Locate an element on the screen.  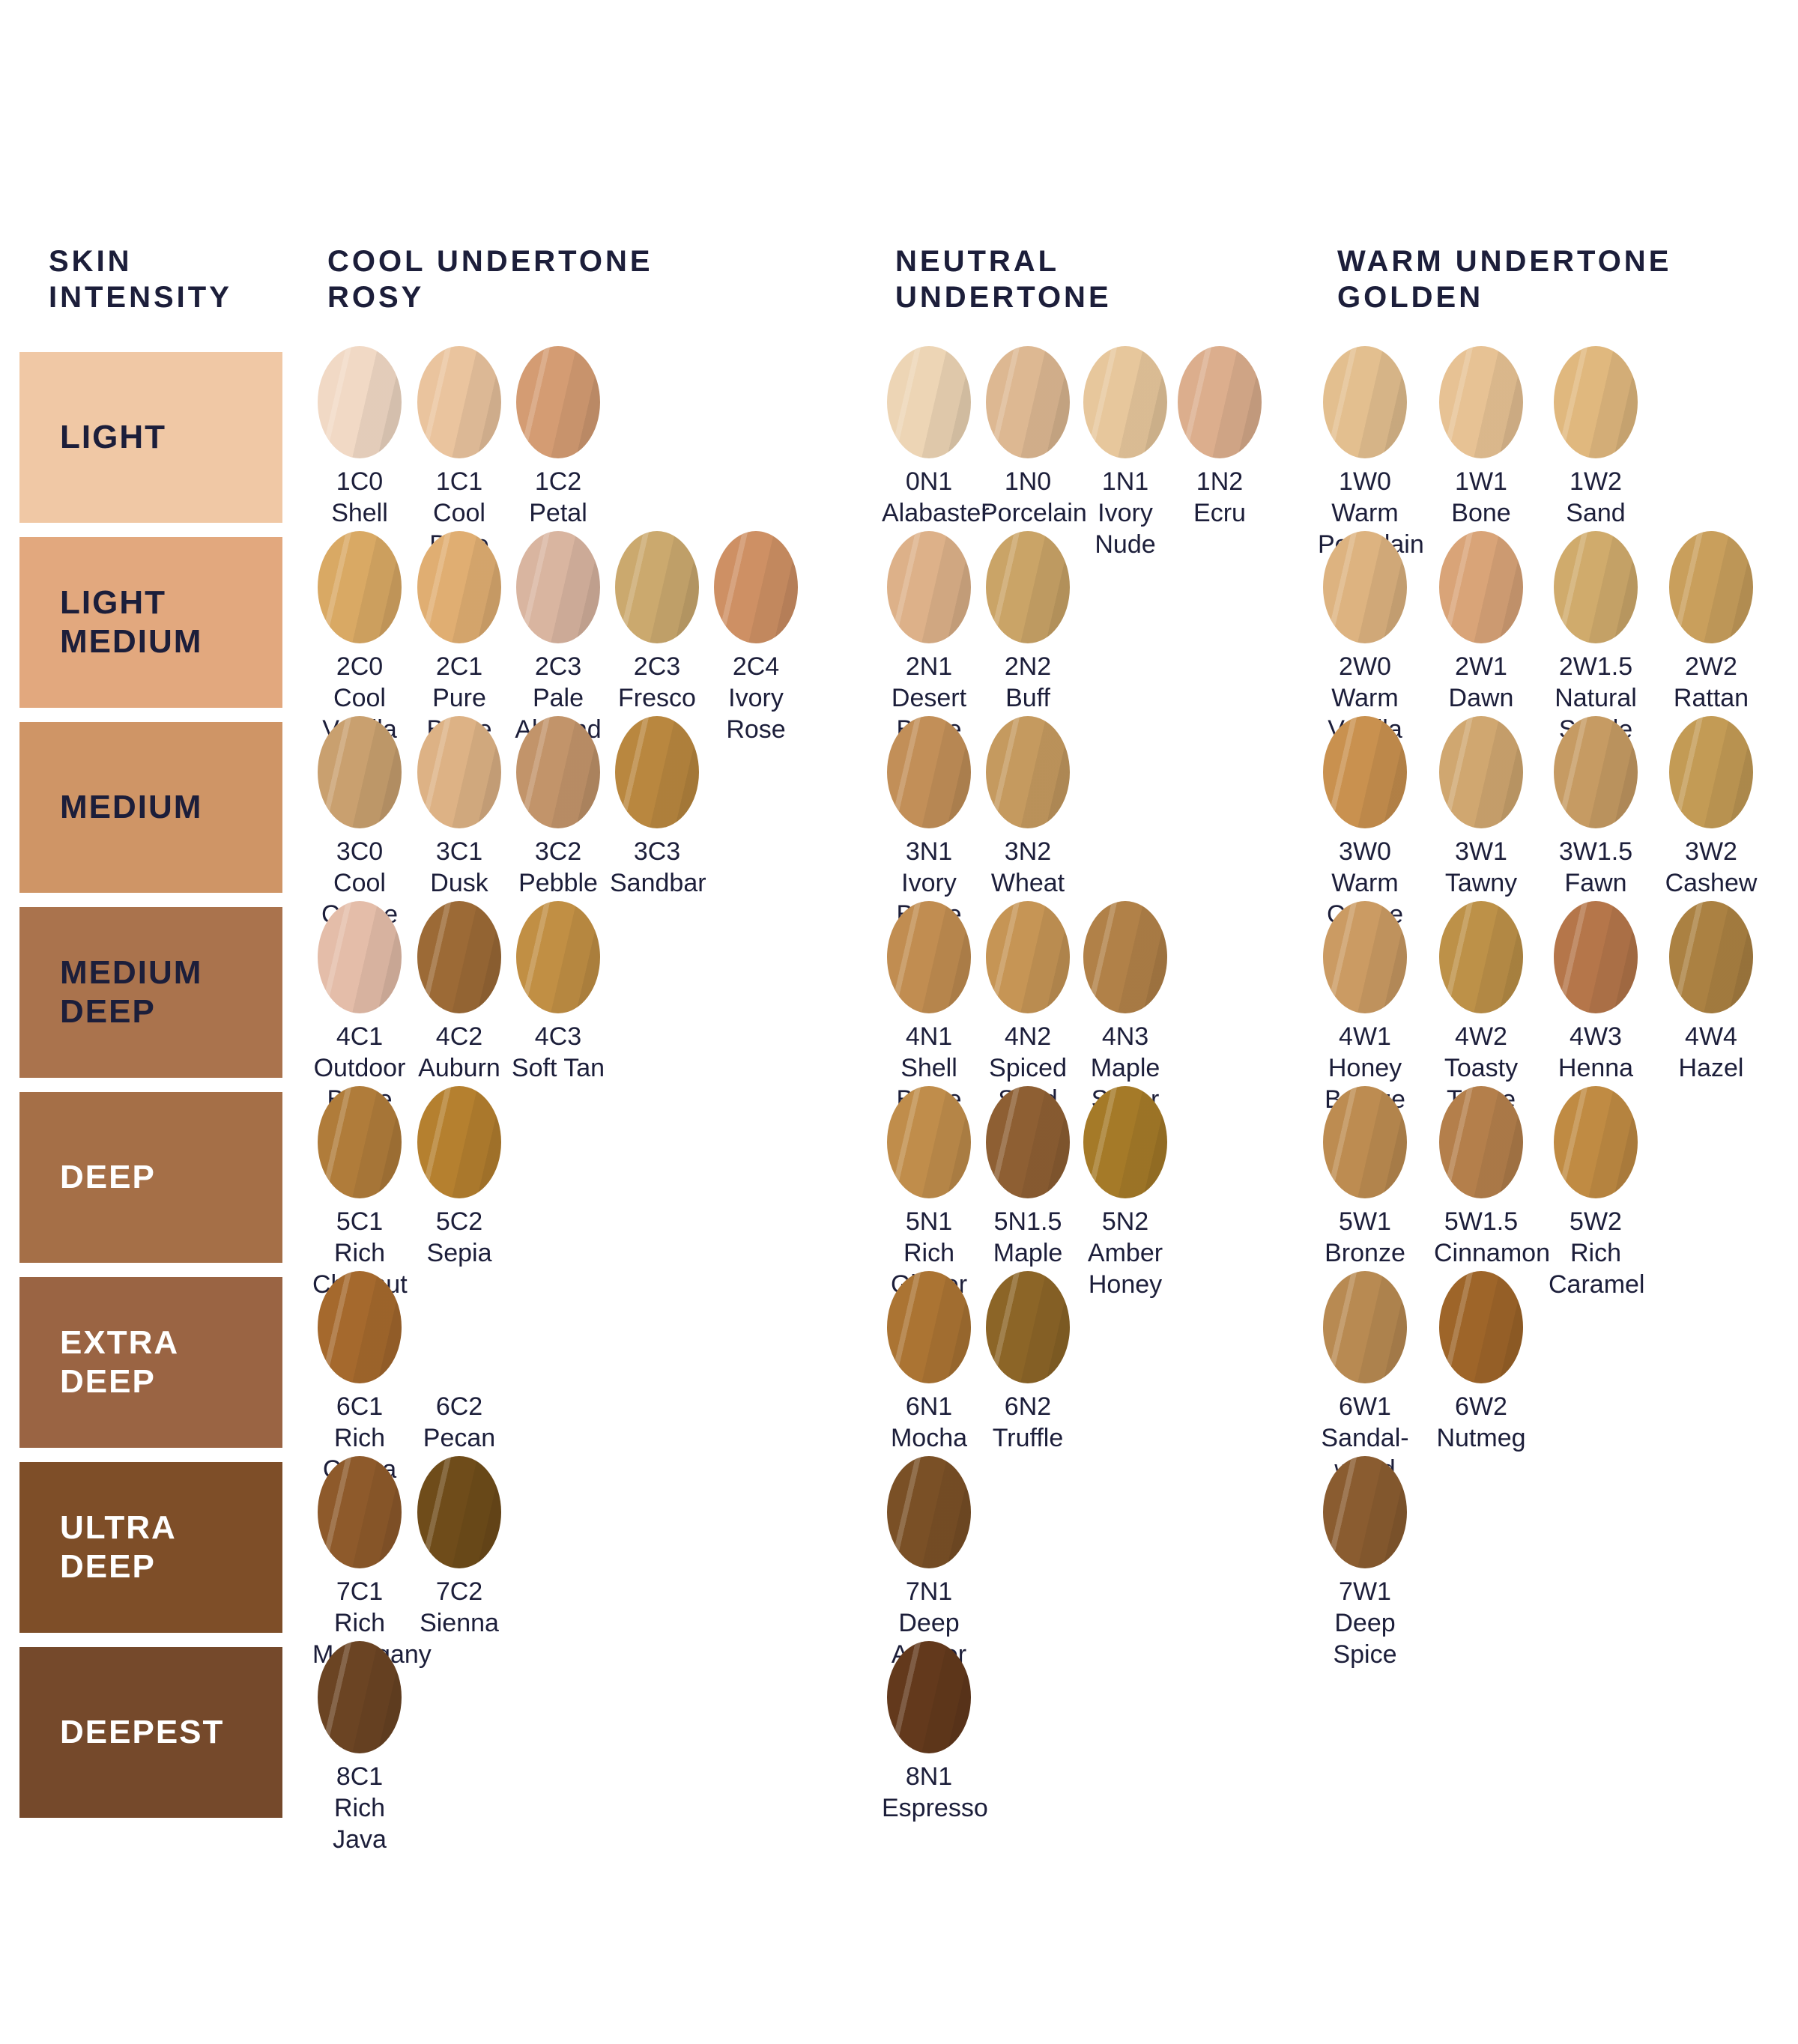
shade-swatch-2C1 is located at coordinates (459, 587).